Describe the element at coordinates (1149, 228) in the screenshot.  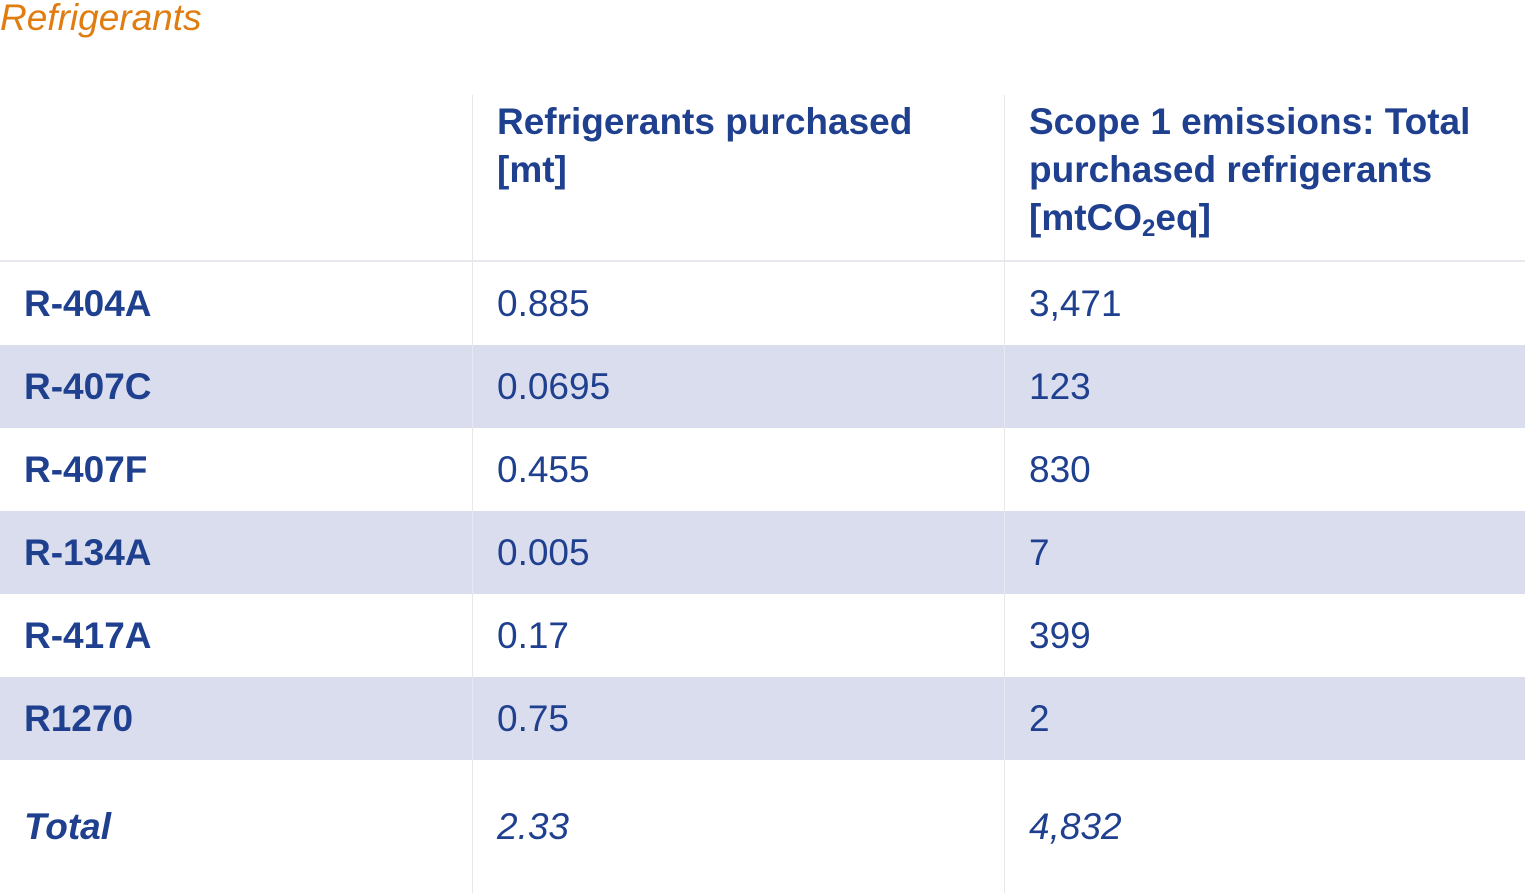
I see `header-emissions-subscript: 2` at that location.